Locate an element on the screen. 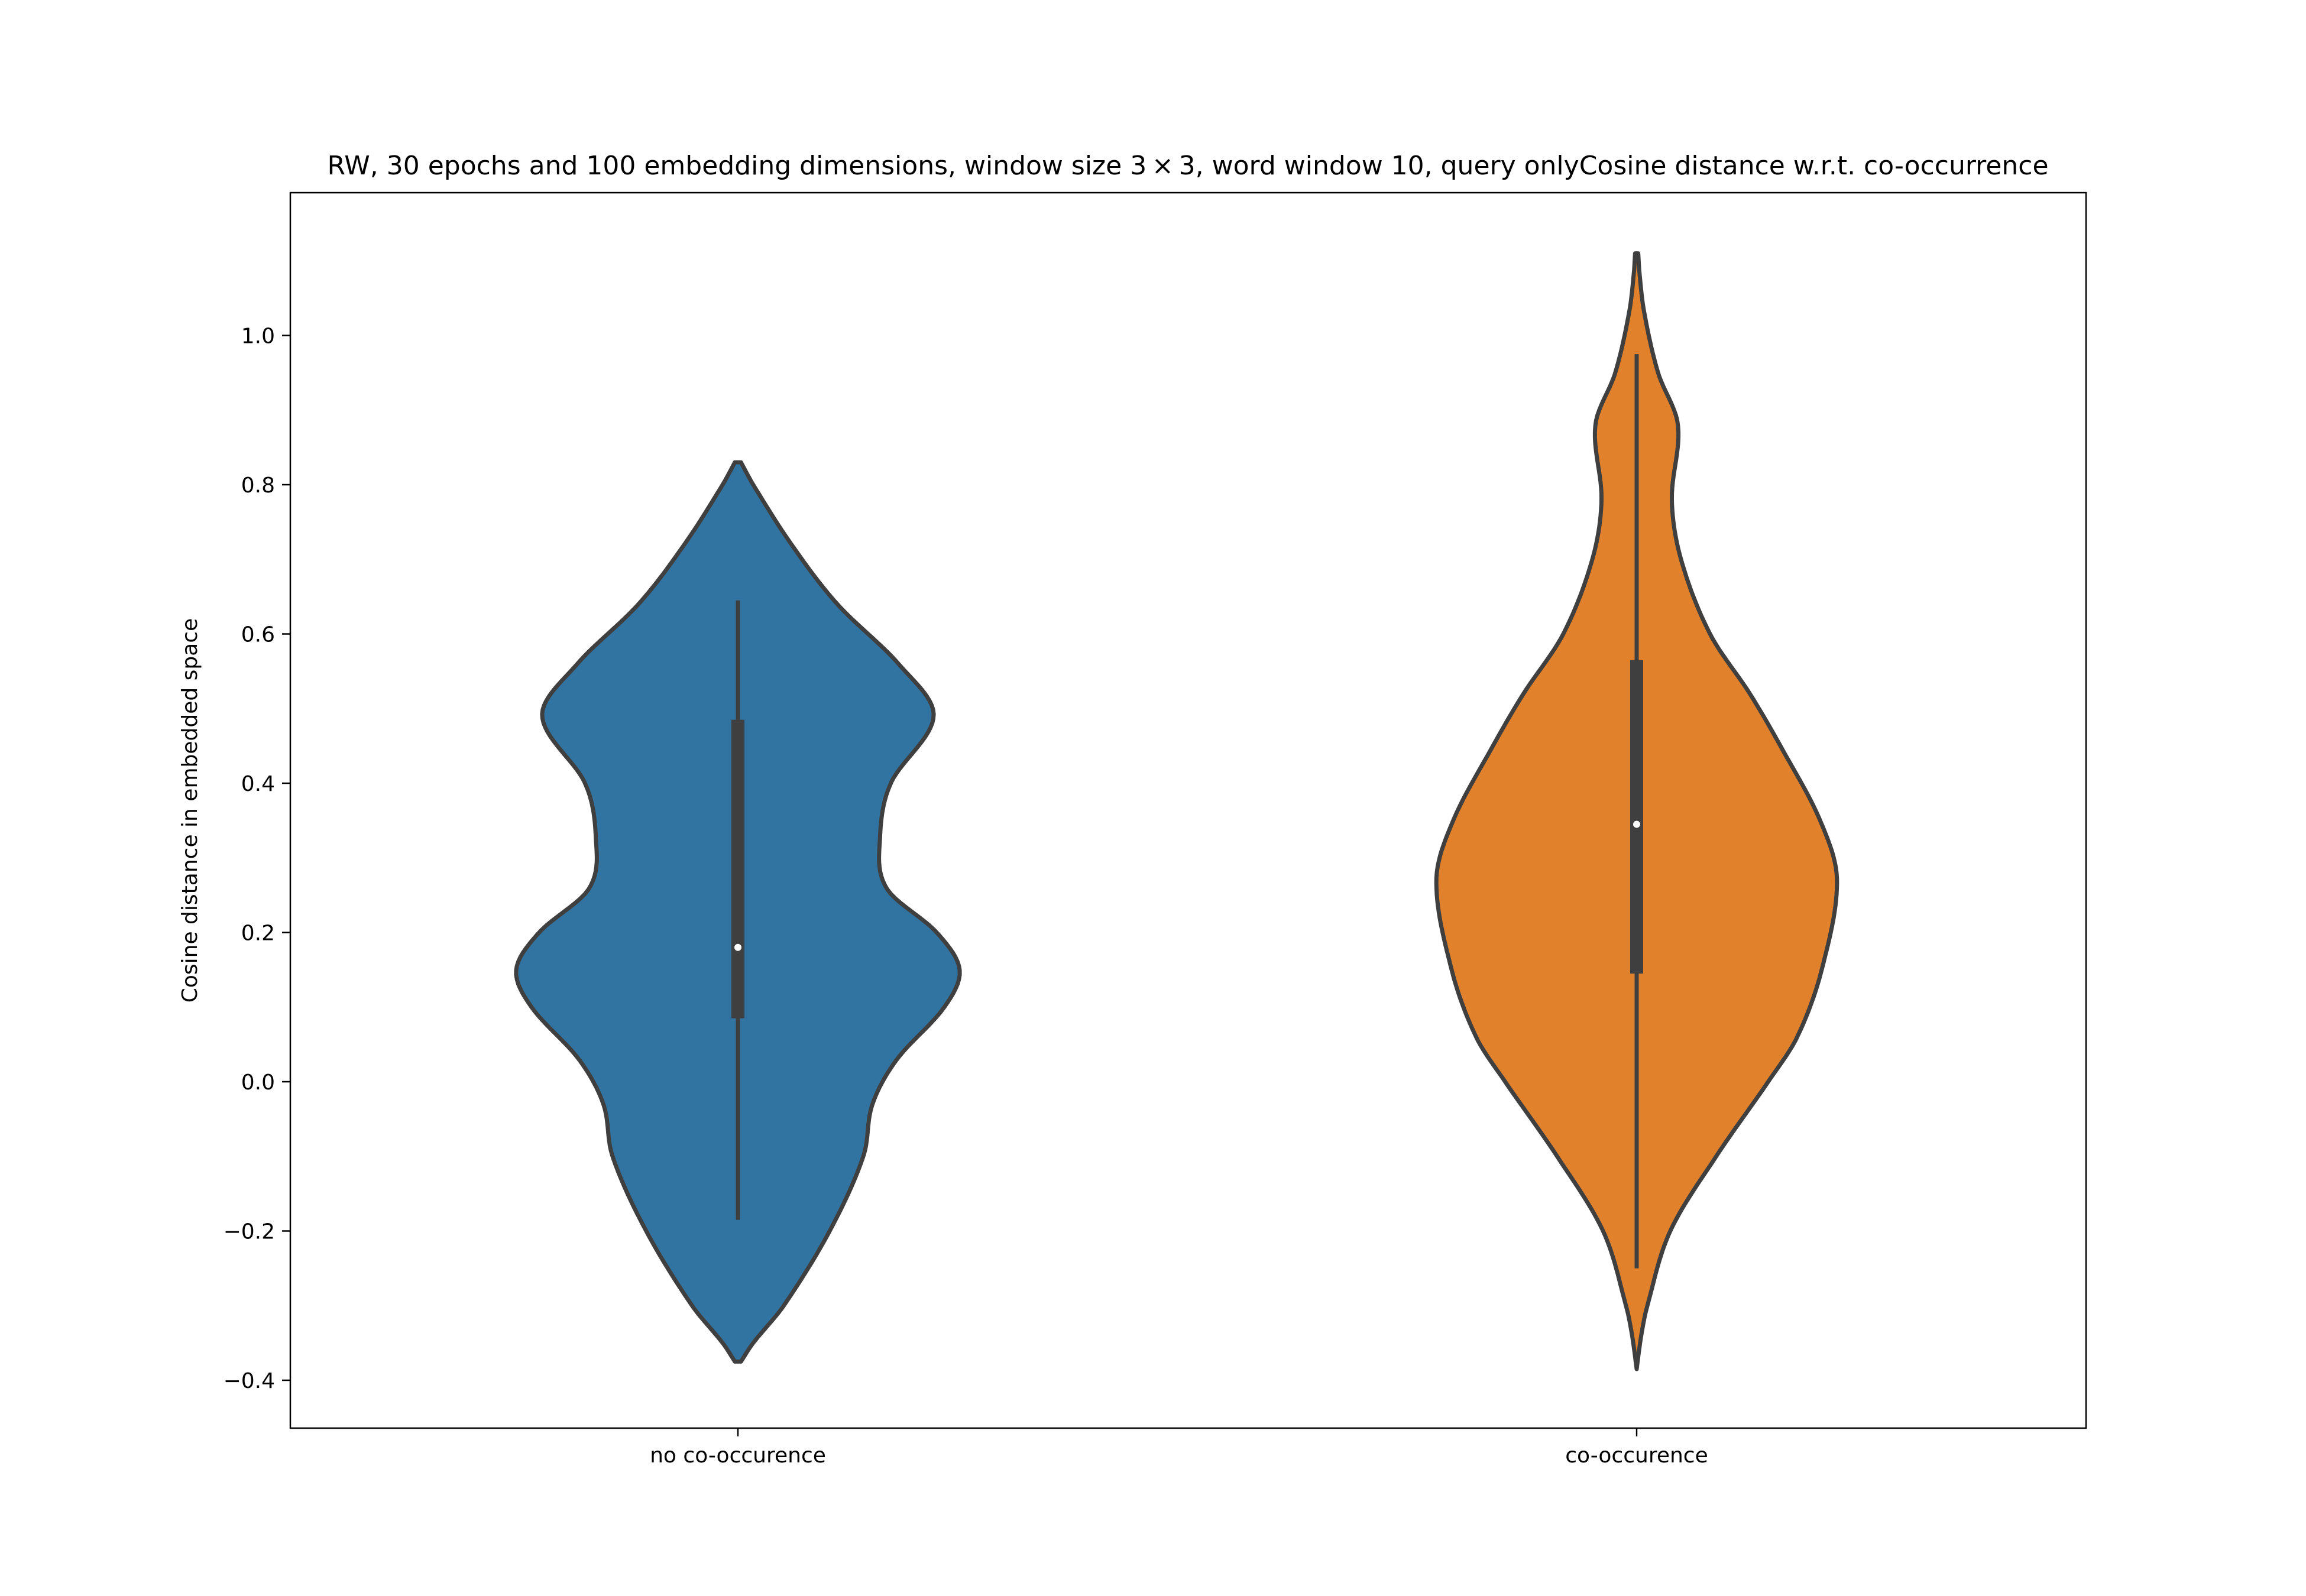 This screenshot has width=2306, height=1596. y-tick-label: 0.8 is located at coordinates (258, 486).